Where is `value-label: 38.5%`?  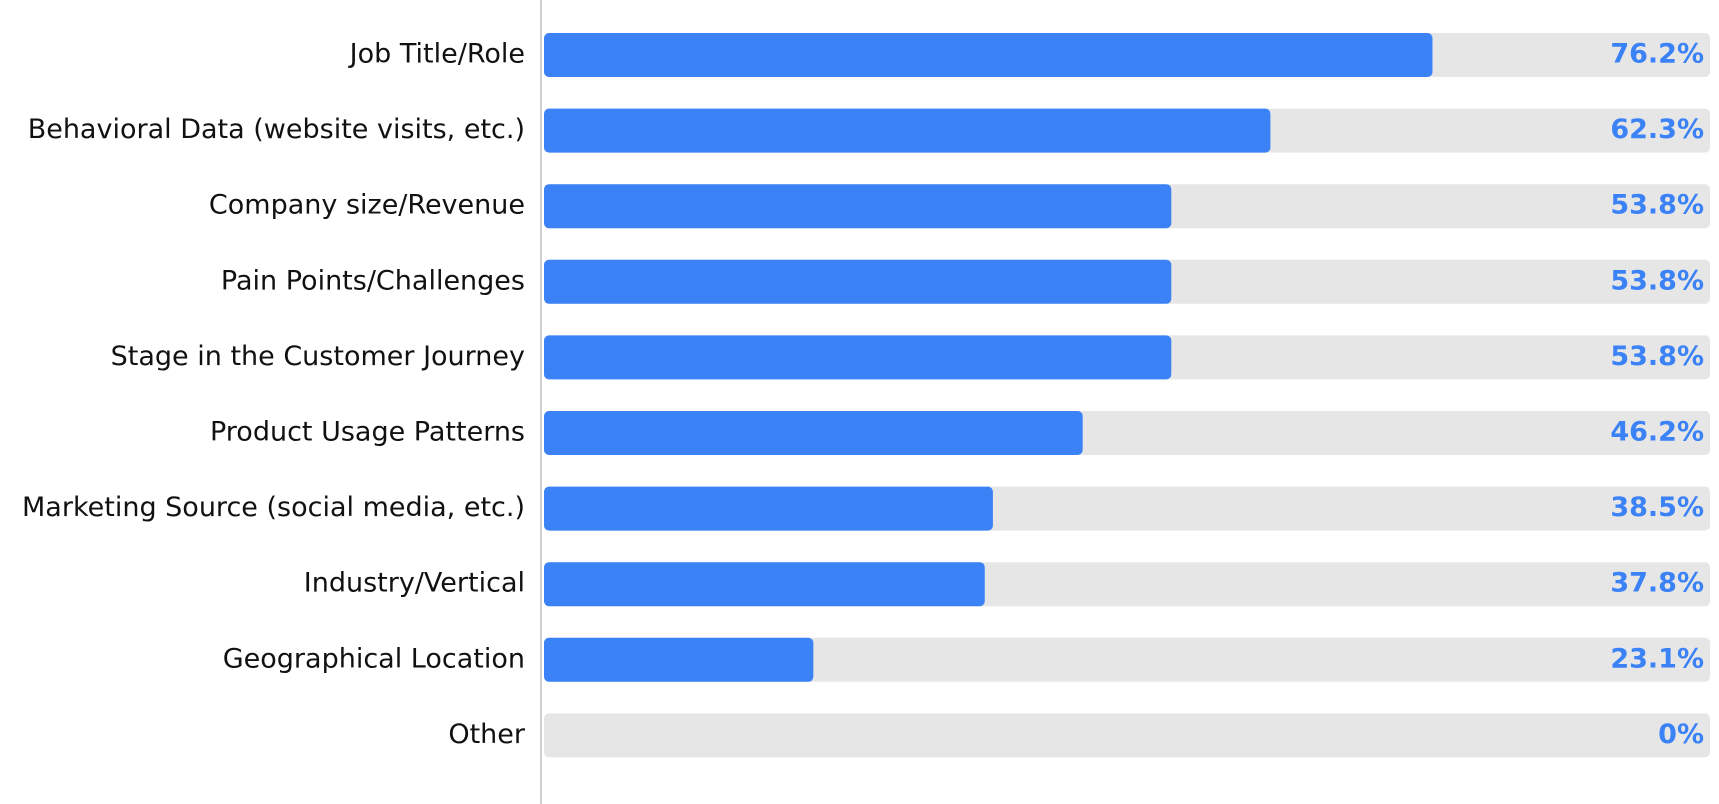 value-label: 38.5% is located at coordinates (1657, 507).